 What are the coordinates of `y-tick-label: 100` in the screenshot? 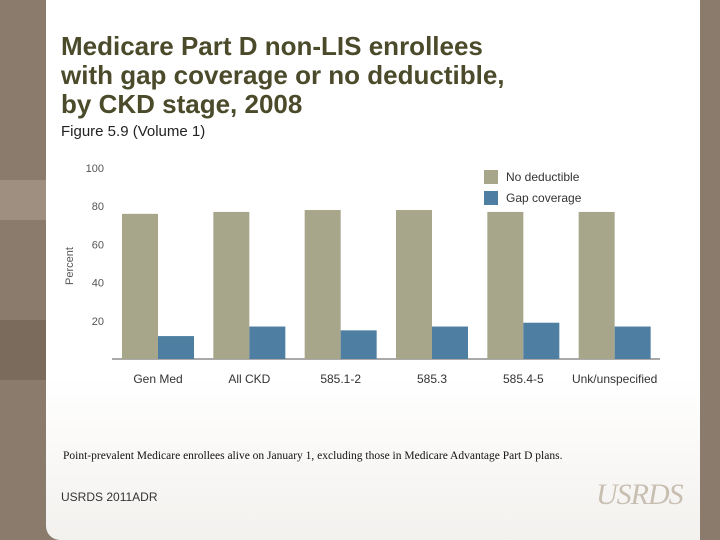 It's located at (95, 169).